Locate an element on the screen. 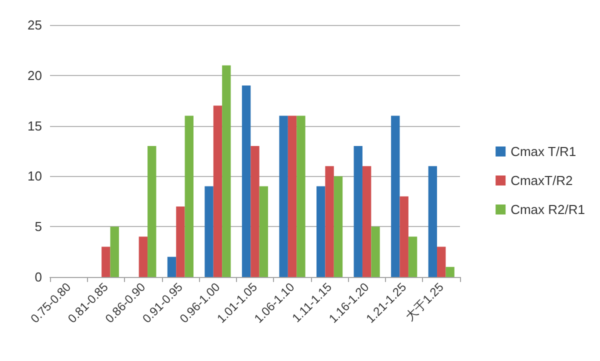  y-tick-label: 5 is located at coordinates (38, 226).